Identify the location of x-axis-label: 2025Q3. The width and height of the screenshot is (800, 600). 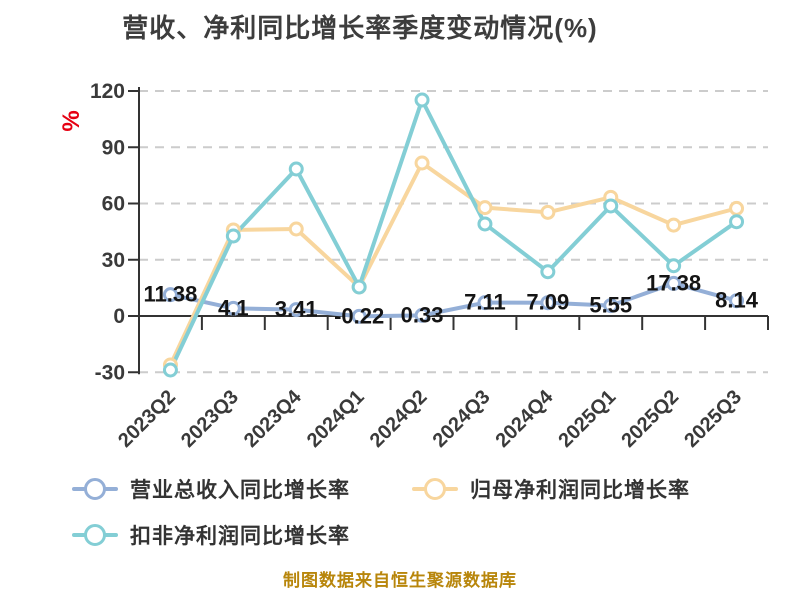
(713, 419).